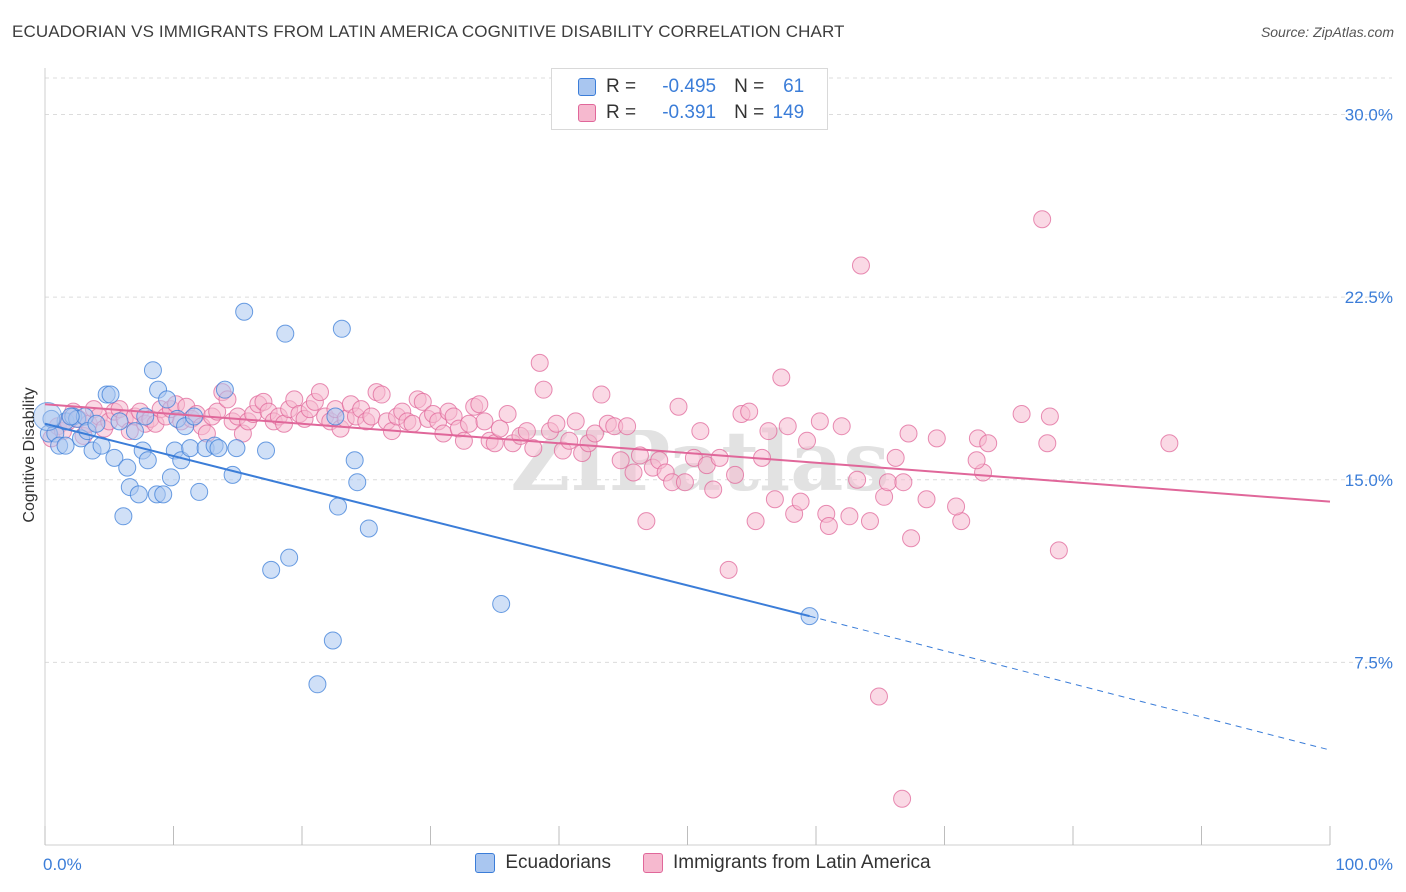 The width and height of the screenshot is (1406, 892). Describe the element at coordinates (794, 86) in the screenshot. I see `legend-n-value: 61` at that location.